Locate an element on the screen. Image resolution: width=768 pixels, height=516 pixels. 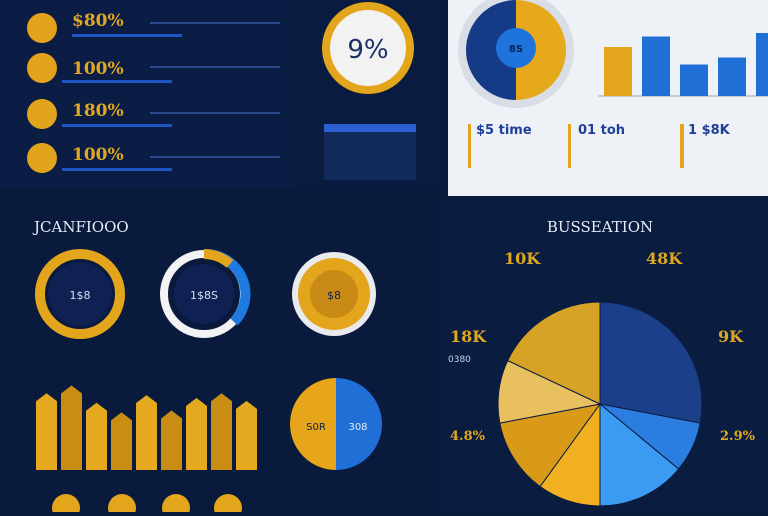
split-pie-blue is located at coordinates (359, 424).